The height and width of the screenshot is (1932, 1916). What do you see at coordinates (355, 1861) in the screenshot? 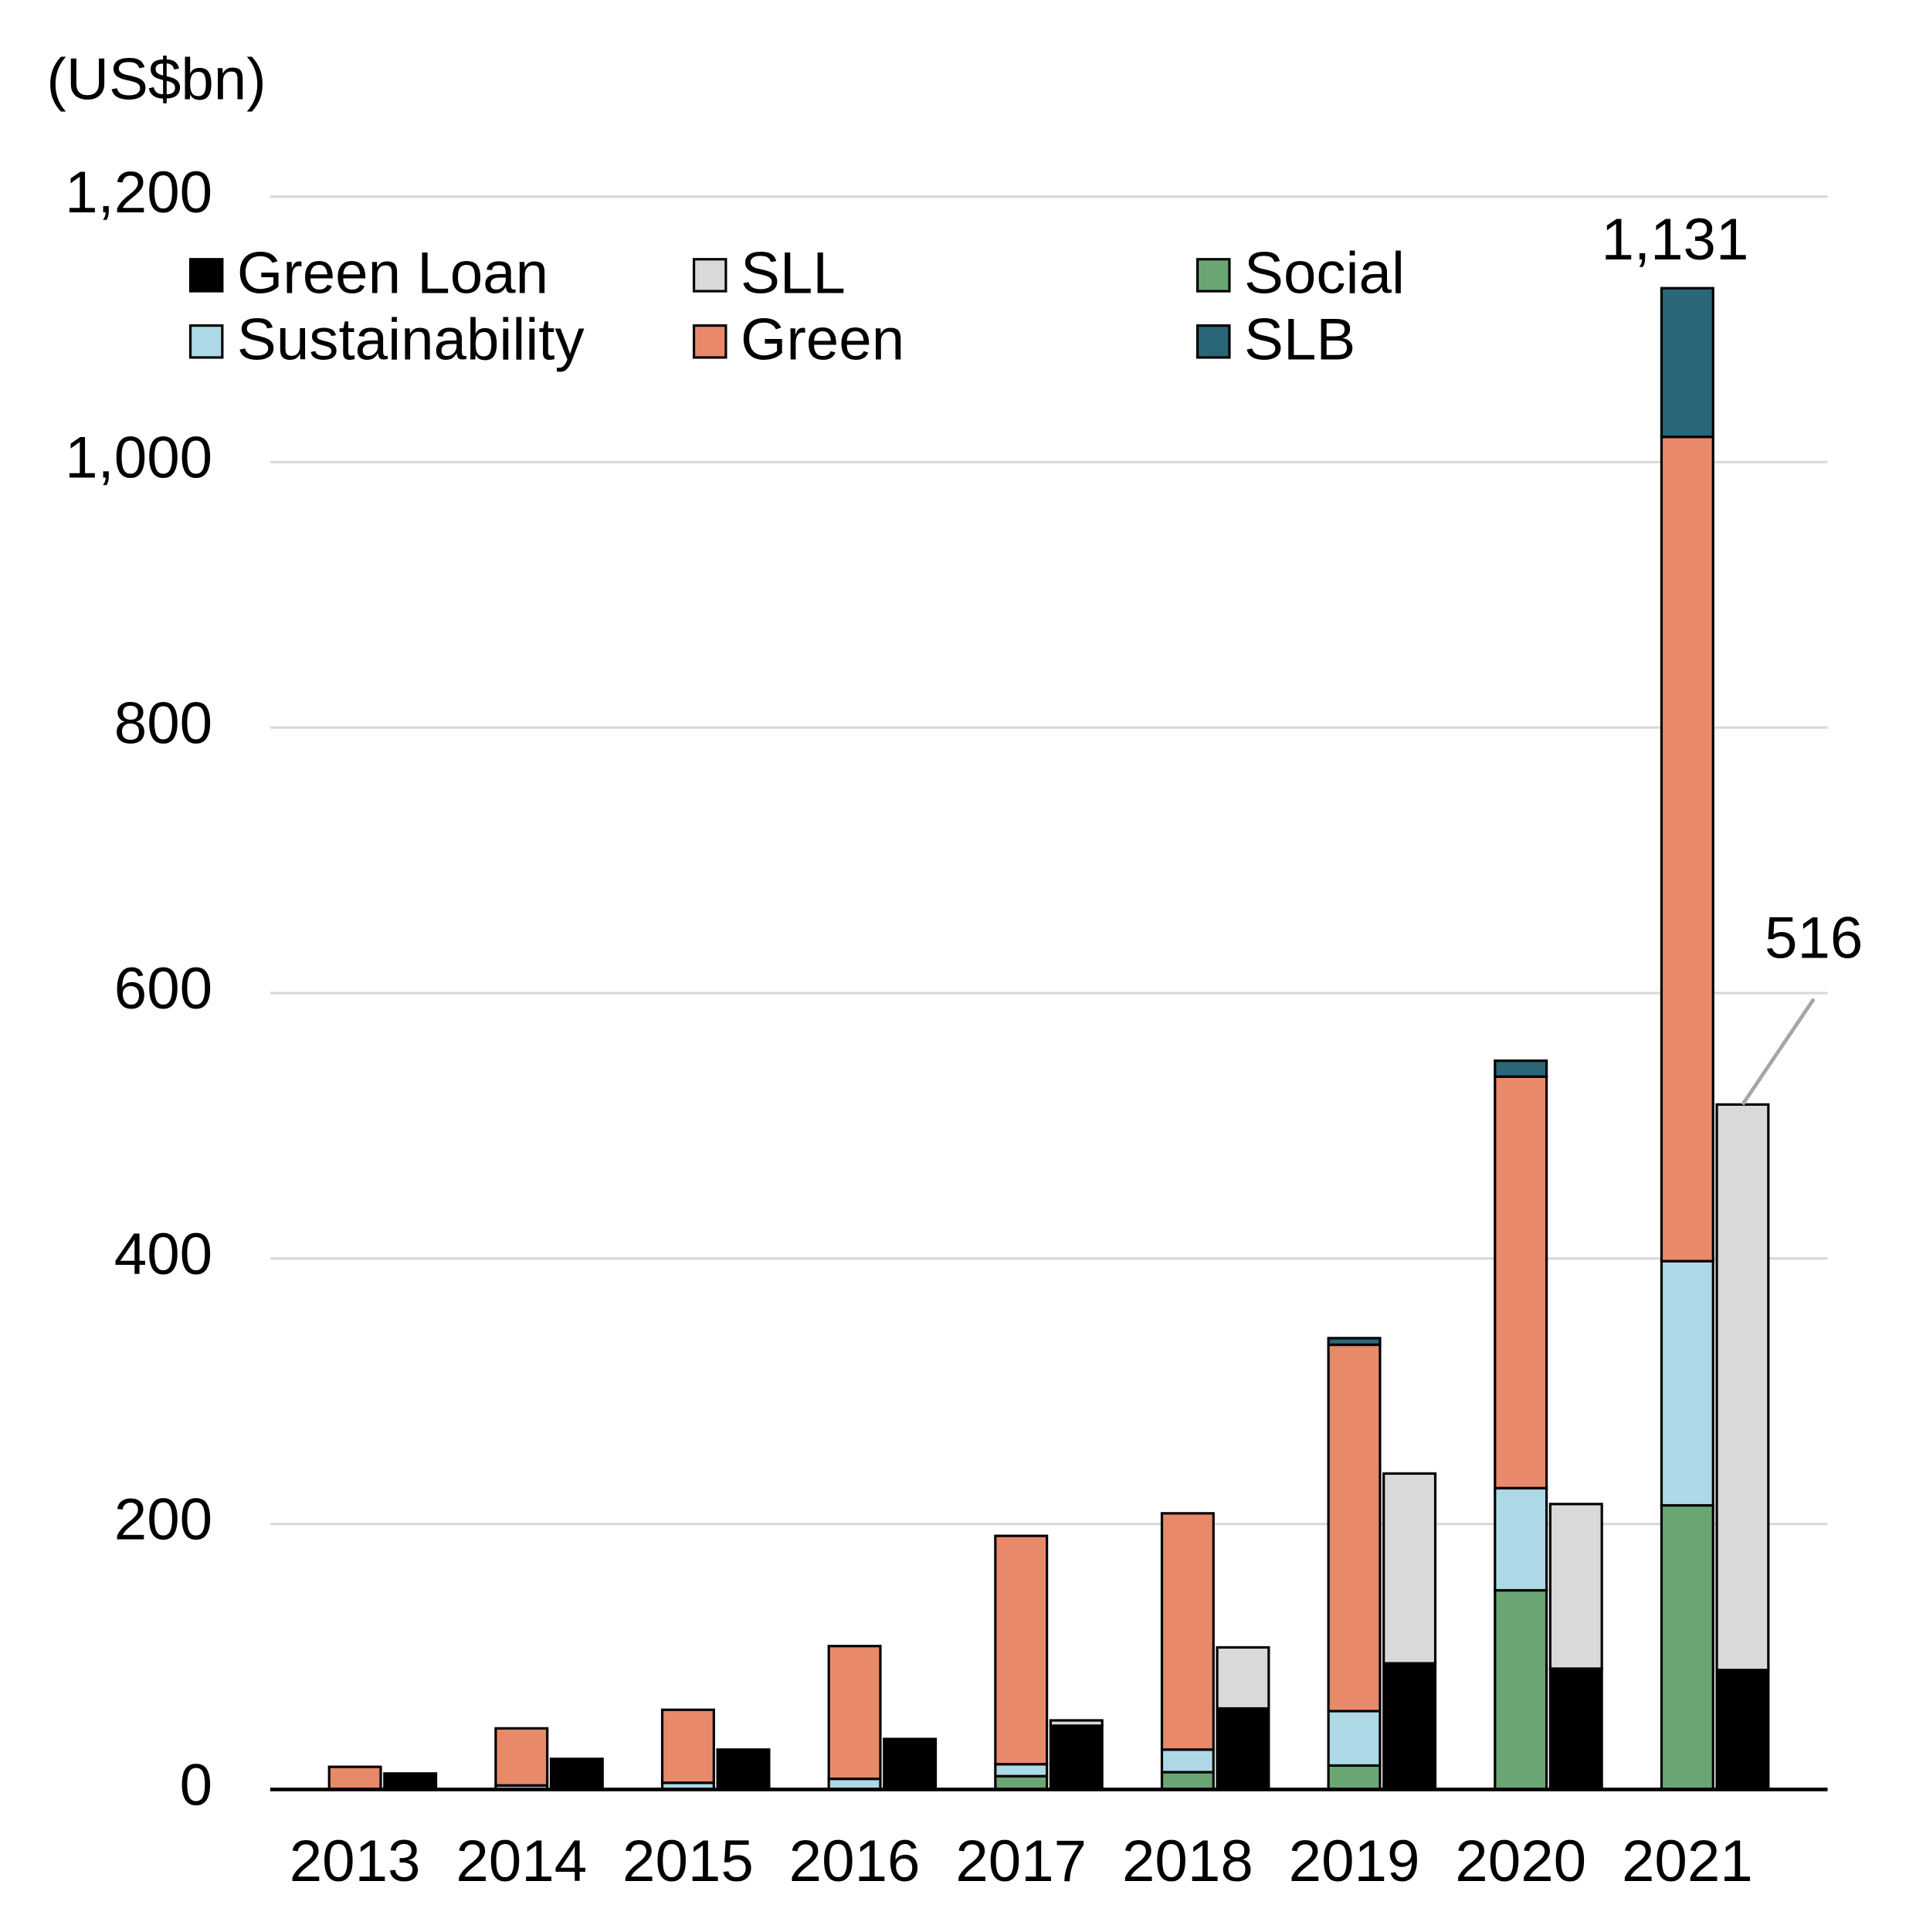
I see `x-tick-label: 2013` at bounding box center [355, 1861].